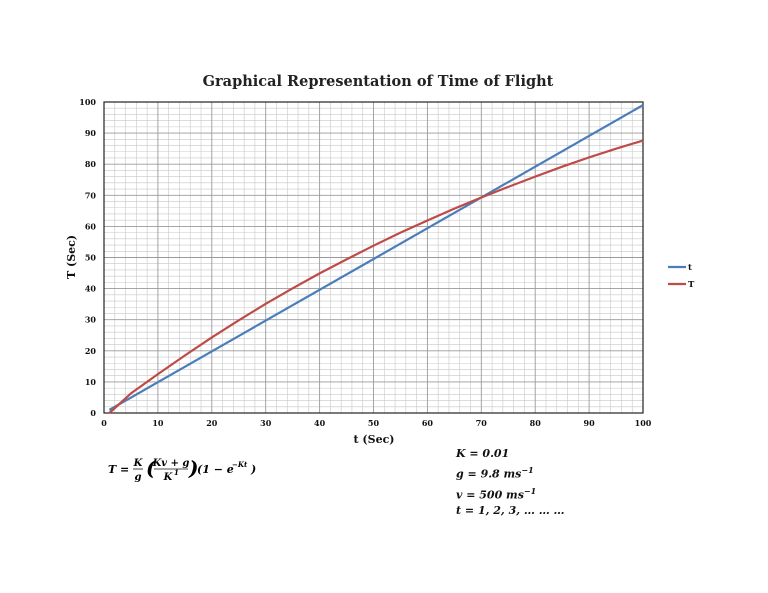  I want to click on legend-label-T: T, so click(691, 285).